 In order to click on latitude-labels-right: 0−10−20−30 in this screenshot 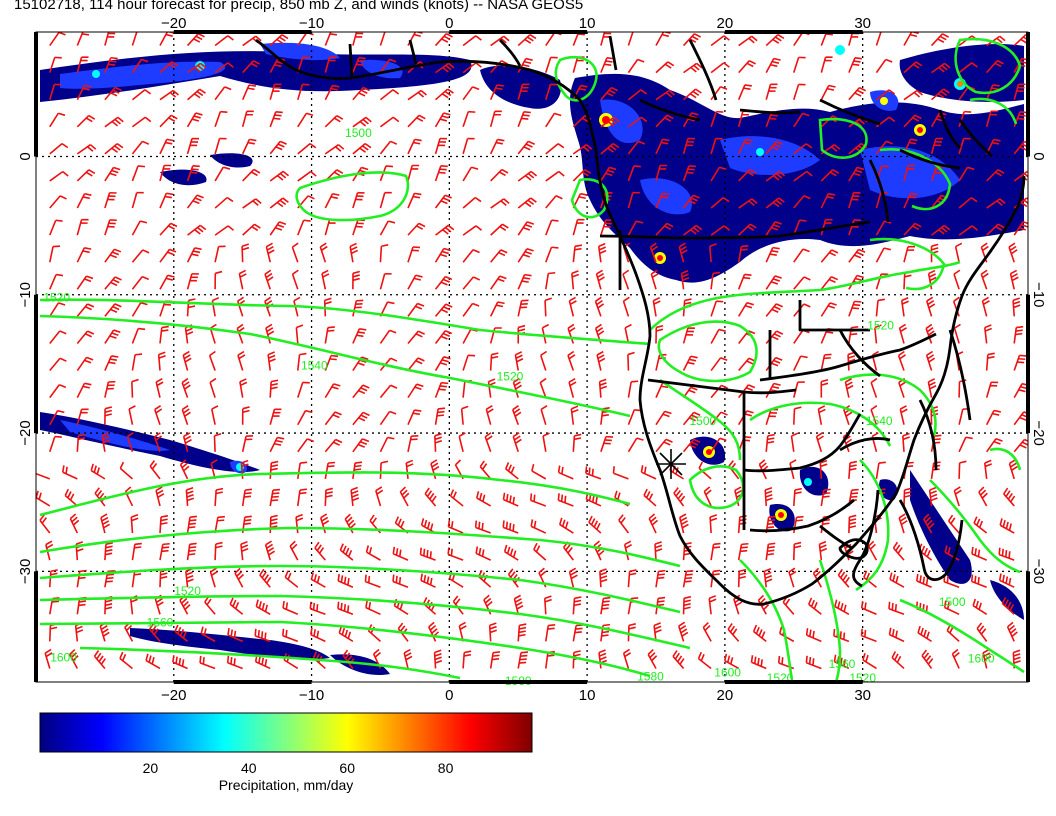, I will do `click(1038, 368)`.